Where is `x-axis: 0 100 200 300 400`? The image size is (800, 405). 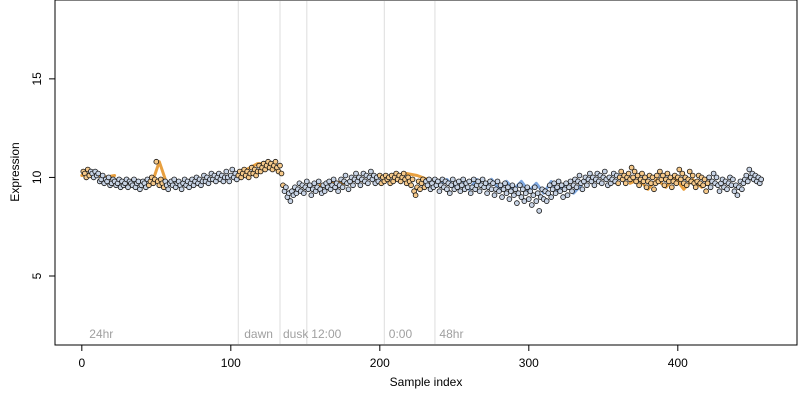 x-axis: 0 100 200 300 400 is located at coordinates (383, 357).